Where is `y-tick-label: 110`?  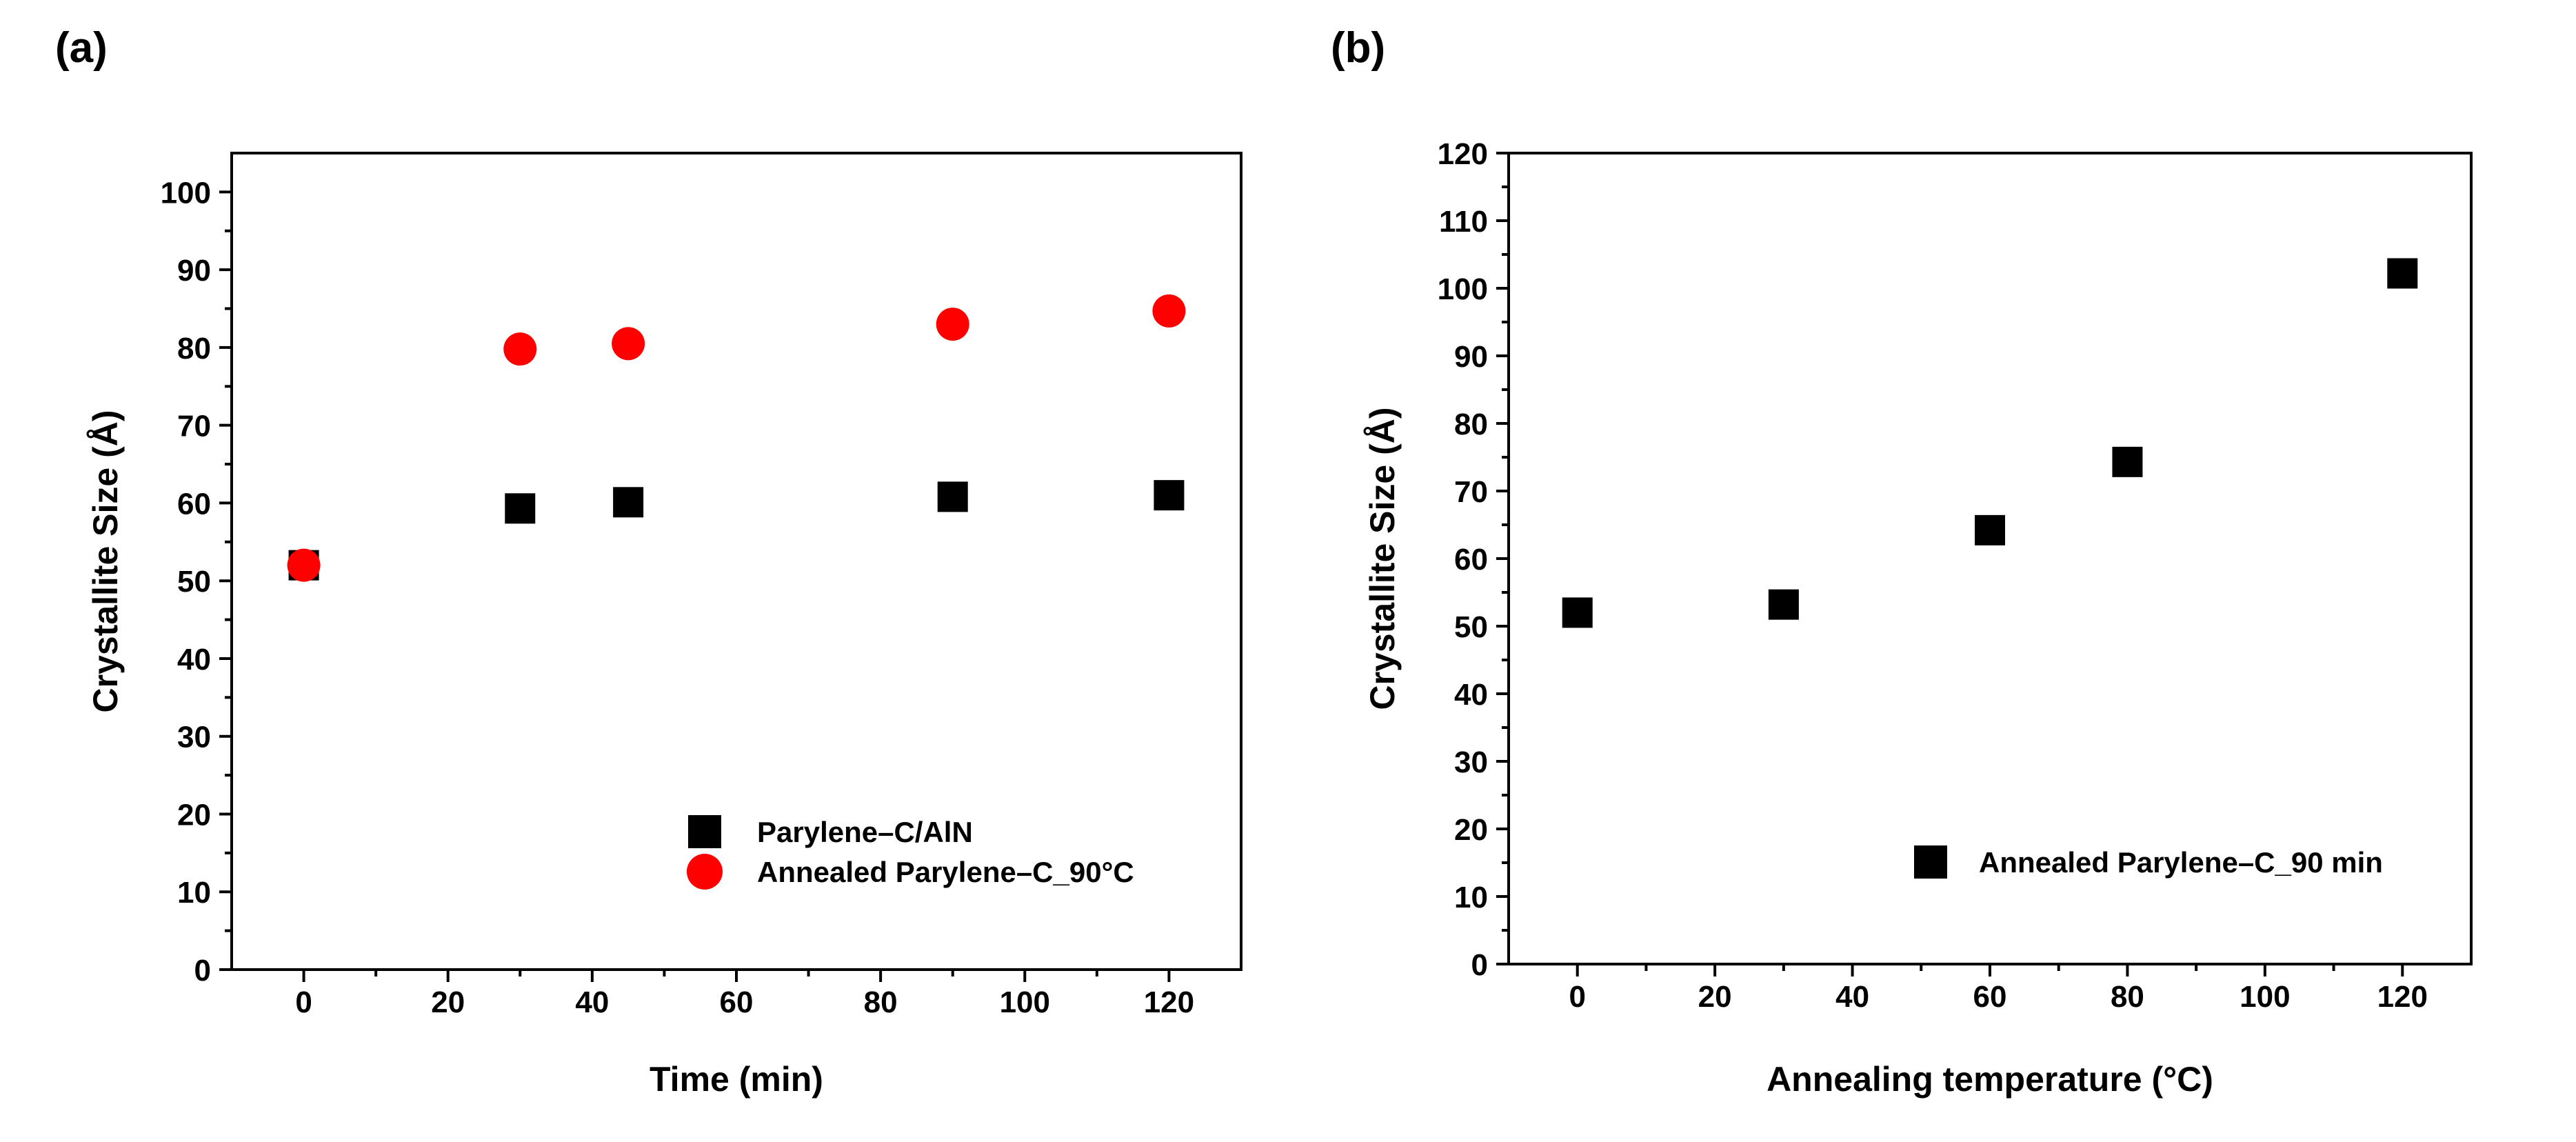
y-tick-label: 110 is located at coordinates (1463, 222).